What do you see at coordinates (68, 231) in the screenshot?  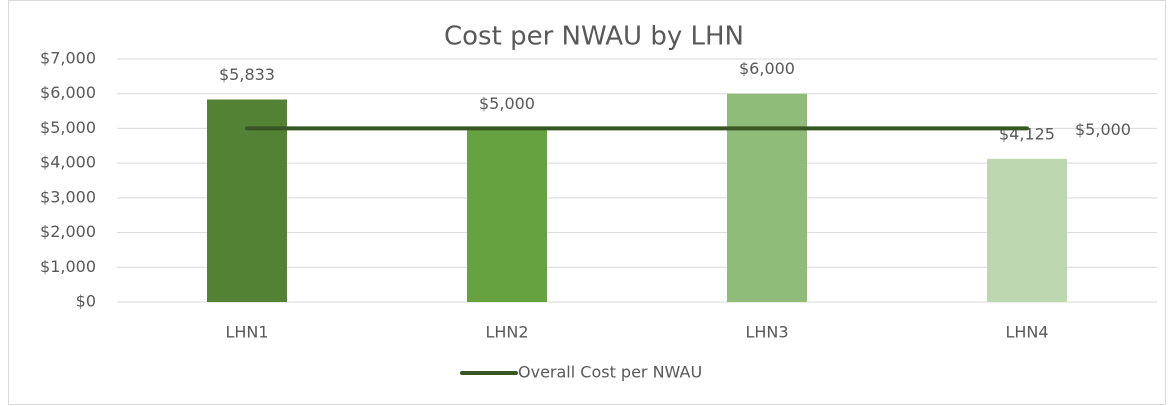 I see `y-tick-label: $2,000` at bounding box center [68, 231].